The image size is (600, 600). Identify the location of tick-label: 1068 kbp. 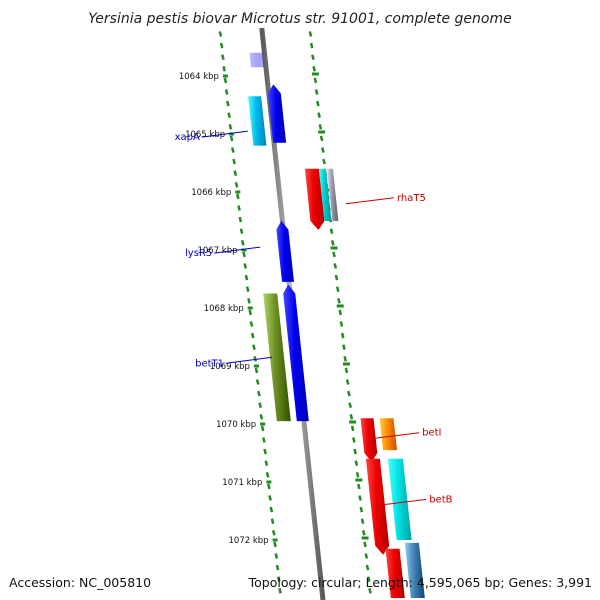
(224, 309).